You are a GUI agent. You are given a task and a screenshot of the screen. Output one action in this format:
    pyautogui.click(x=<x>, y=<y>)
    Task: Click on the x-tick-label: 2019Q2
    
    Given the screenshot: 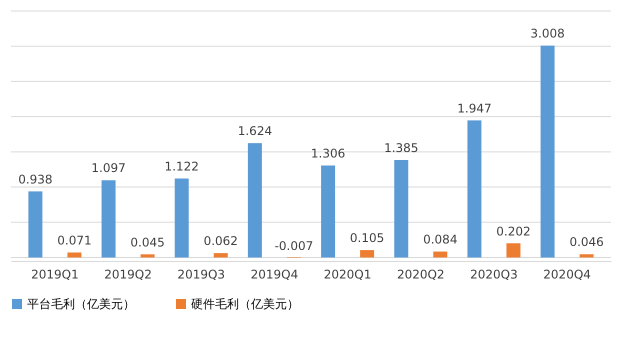 What is the action you would take?
    pyautogui.click(x=128, y=275)
    